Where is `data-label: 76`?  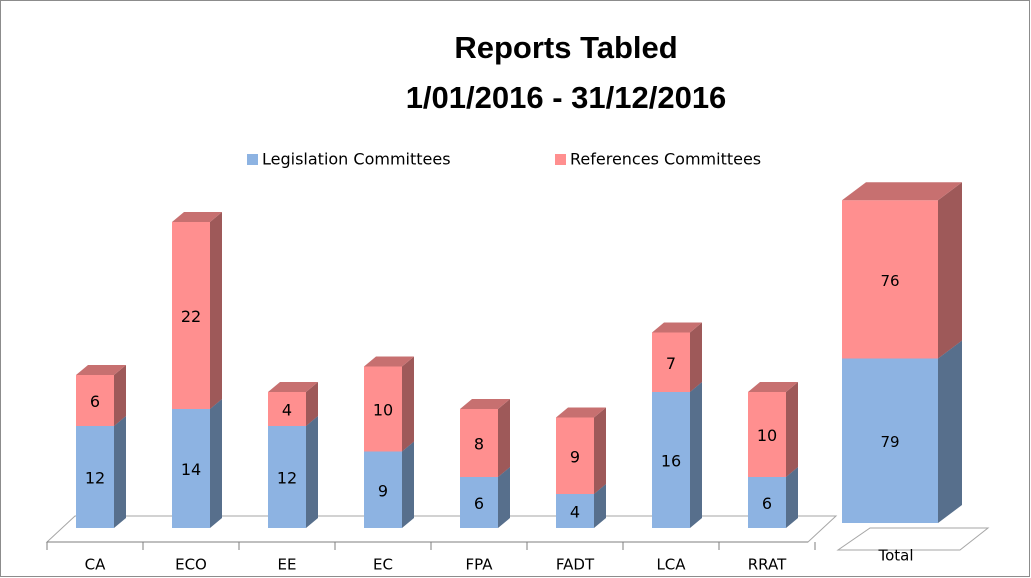 data-label: 76 is located at coordinates (889, 281).